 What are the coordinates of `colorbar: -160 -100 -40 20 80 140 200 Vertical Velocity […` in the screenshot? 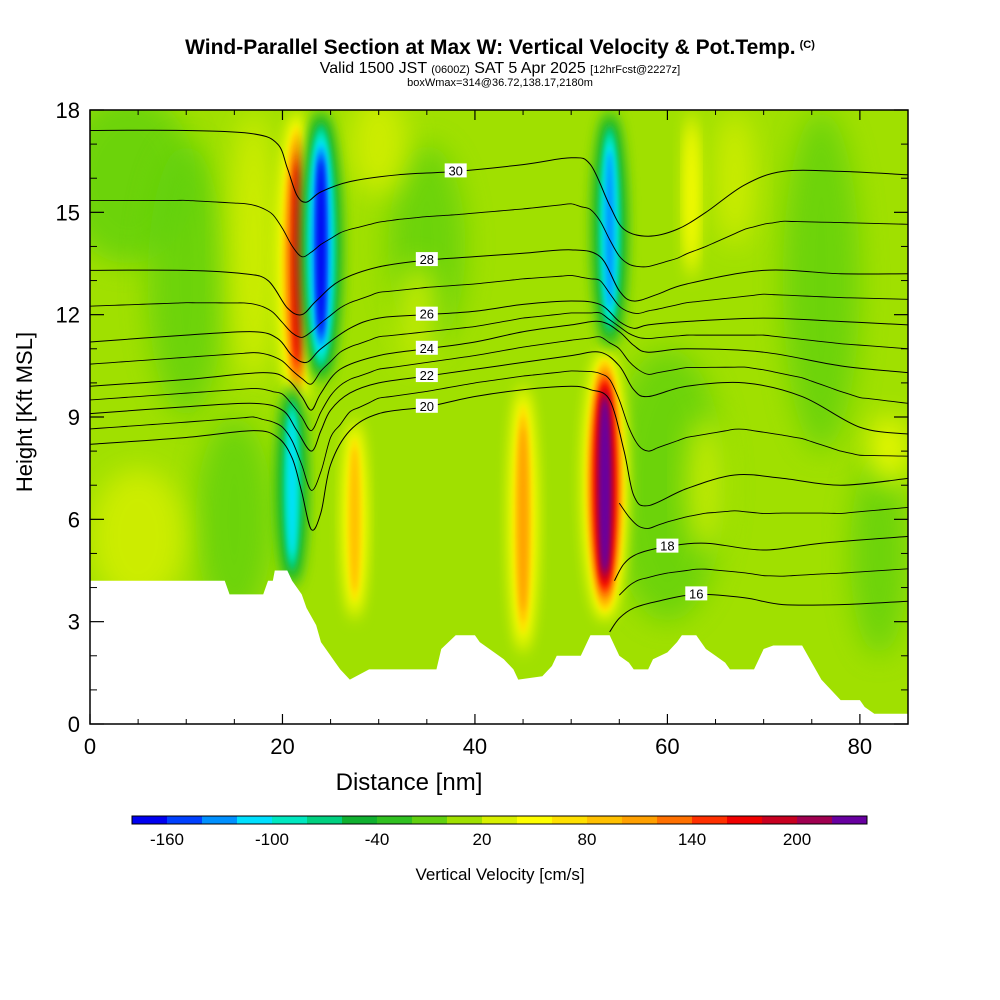 It's located at (499, 849).